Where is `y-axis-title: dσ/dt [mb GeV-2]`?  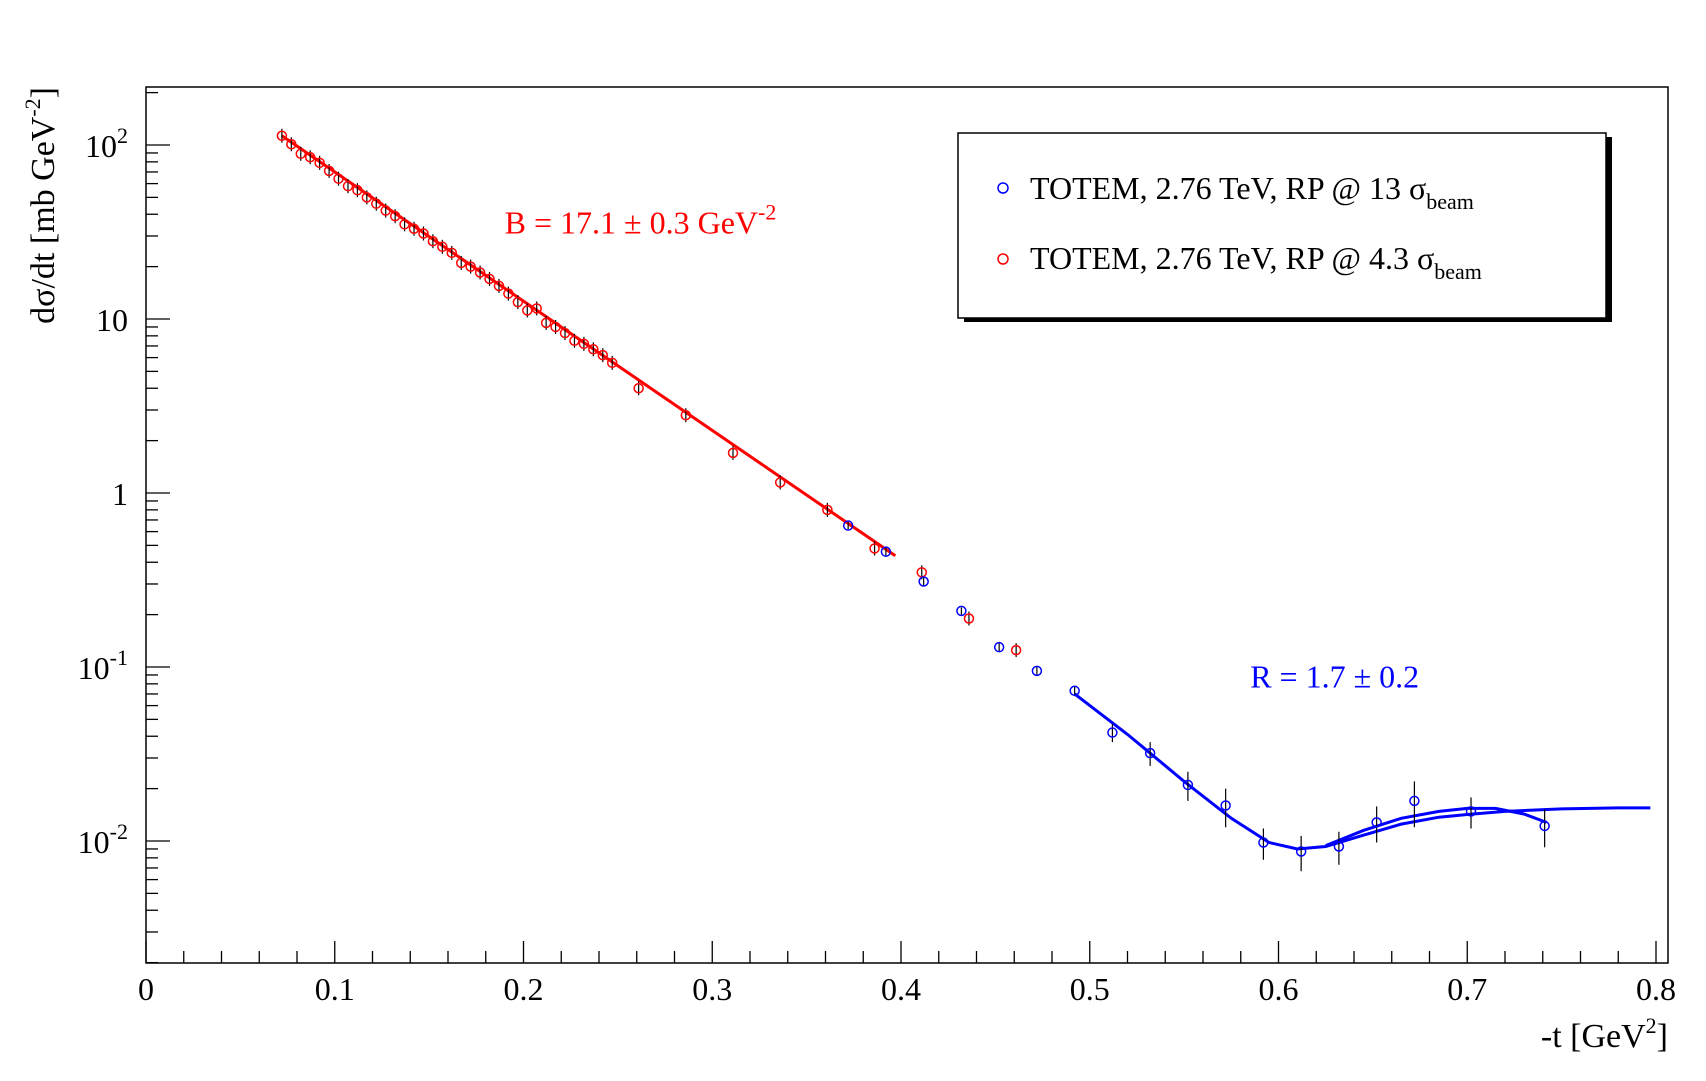
y-axis-title: dσ/dt [mb GeV-2] is located at coordinates (41, 205).